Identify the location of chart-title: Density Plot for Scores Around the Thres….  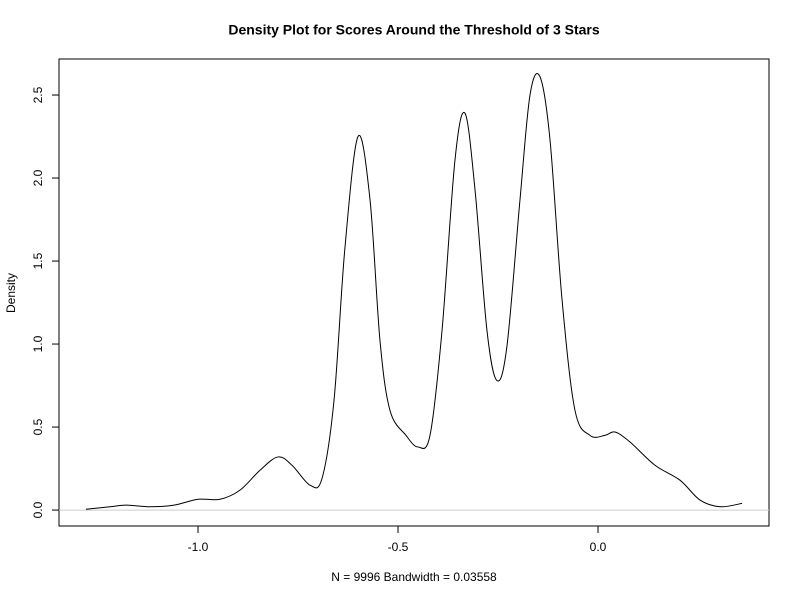
(414, 30).